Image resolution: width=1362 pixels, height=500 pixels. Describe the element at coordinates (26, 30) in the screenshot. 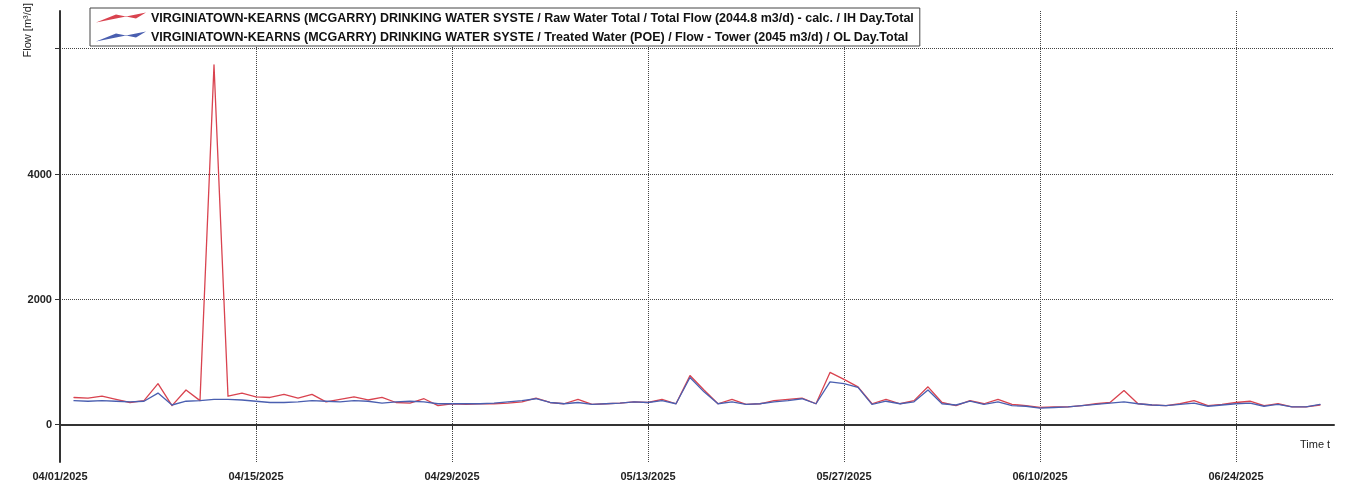

I see `y-axis-title: Flow [m³/d]` at that location.